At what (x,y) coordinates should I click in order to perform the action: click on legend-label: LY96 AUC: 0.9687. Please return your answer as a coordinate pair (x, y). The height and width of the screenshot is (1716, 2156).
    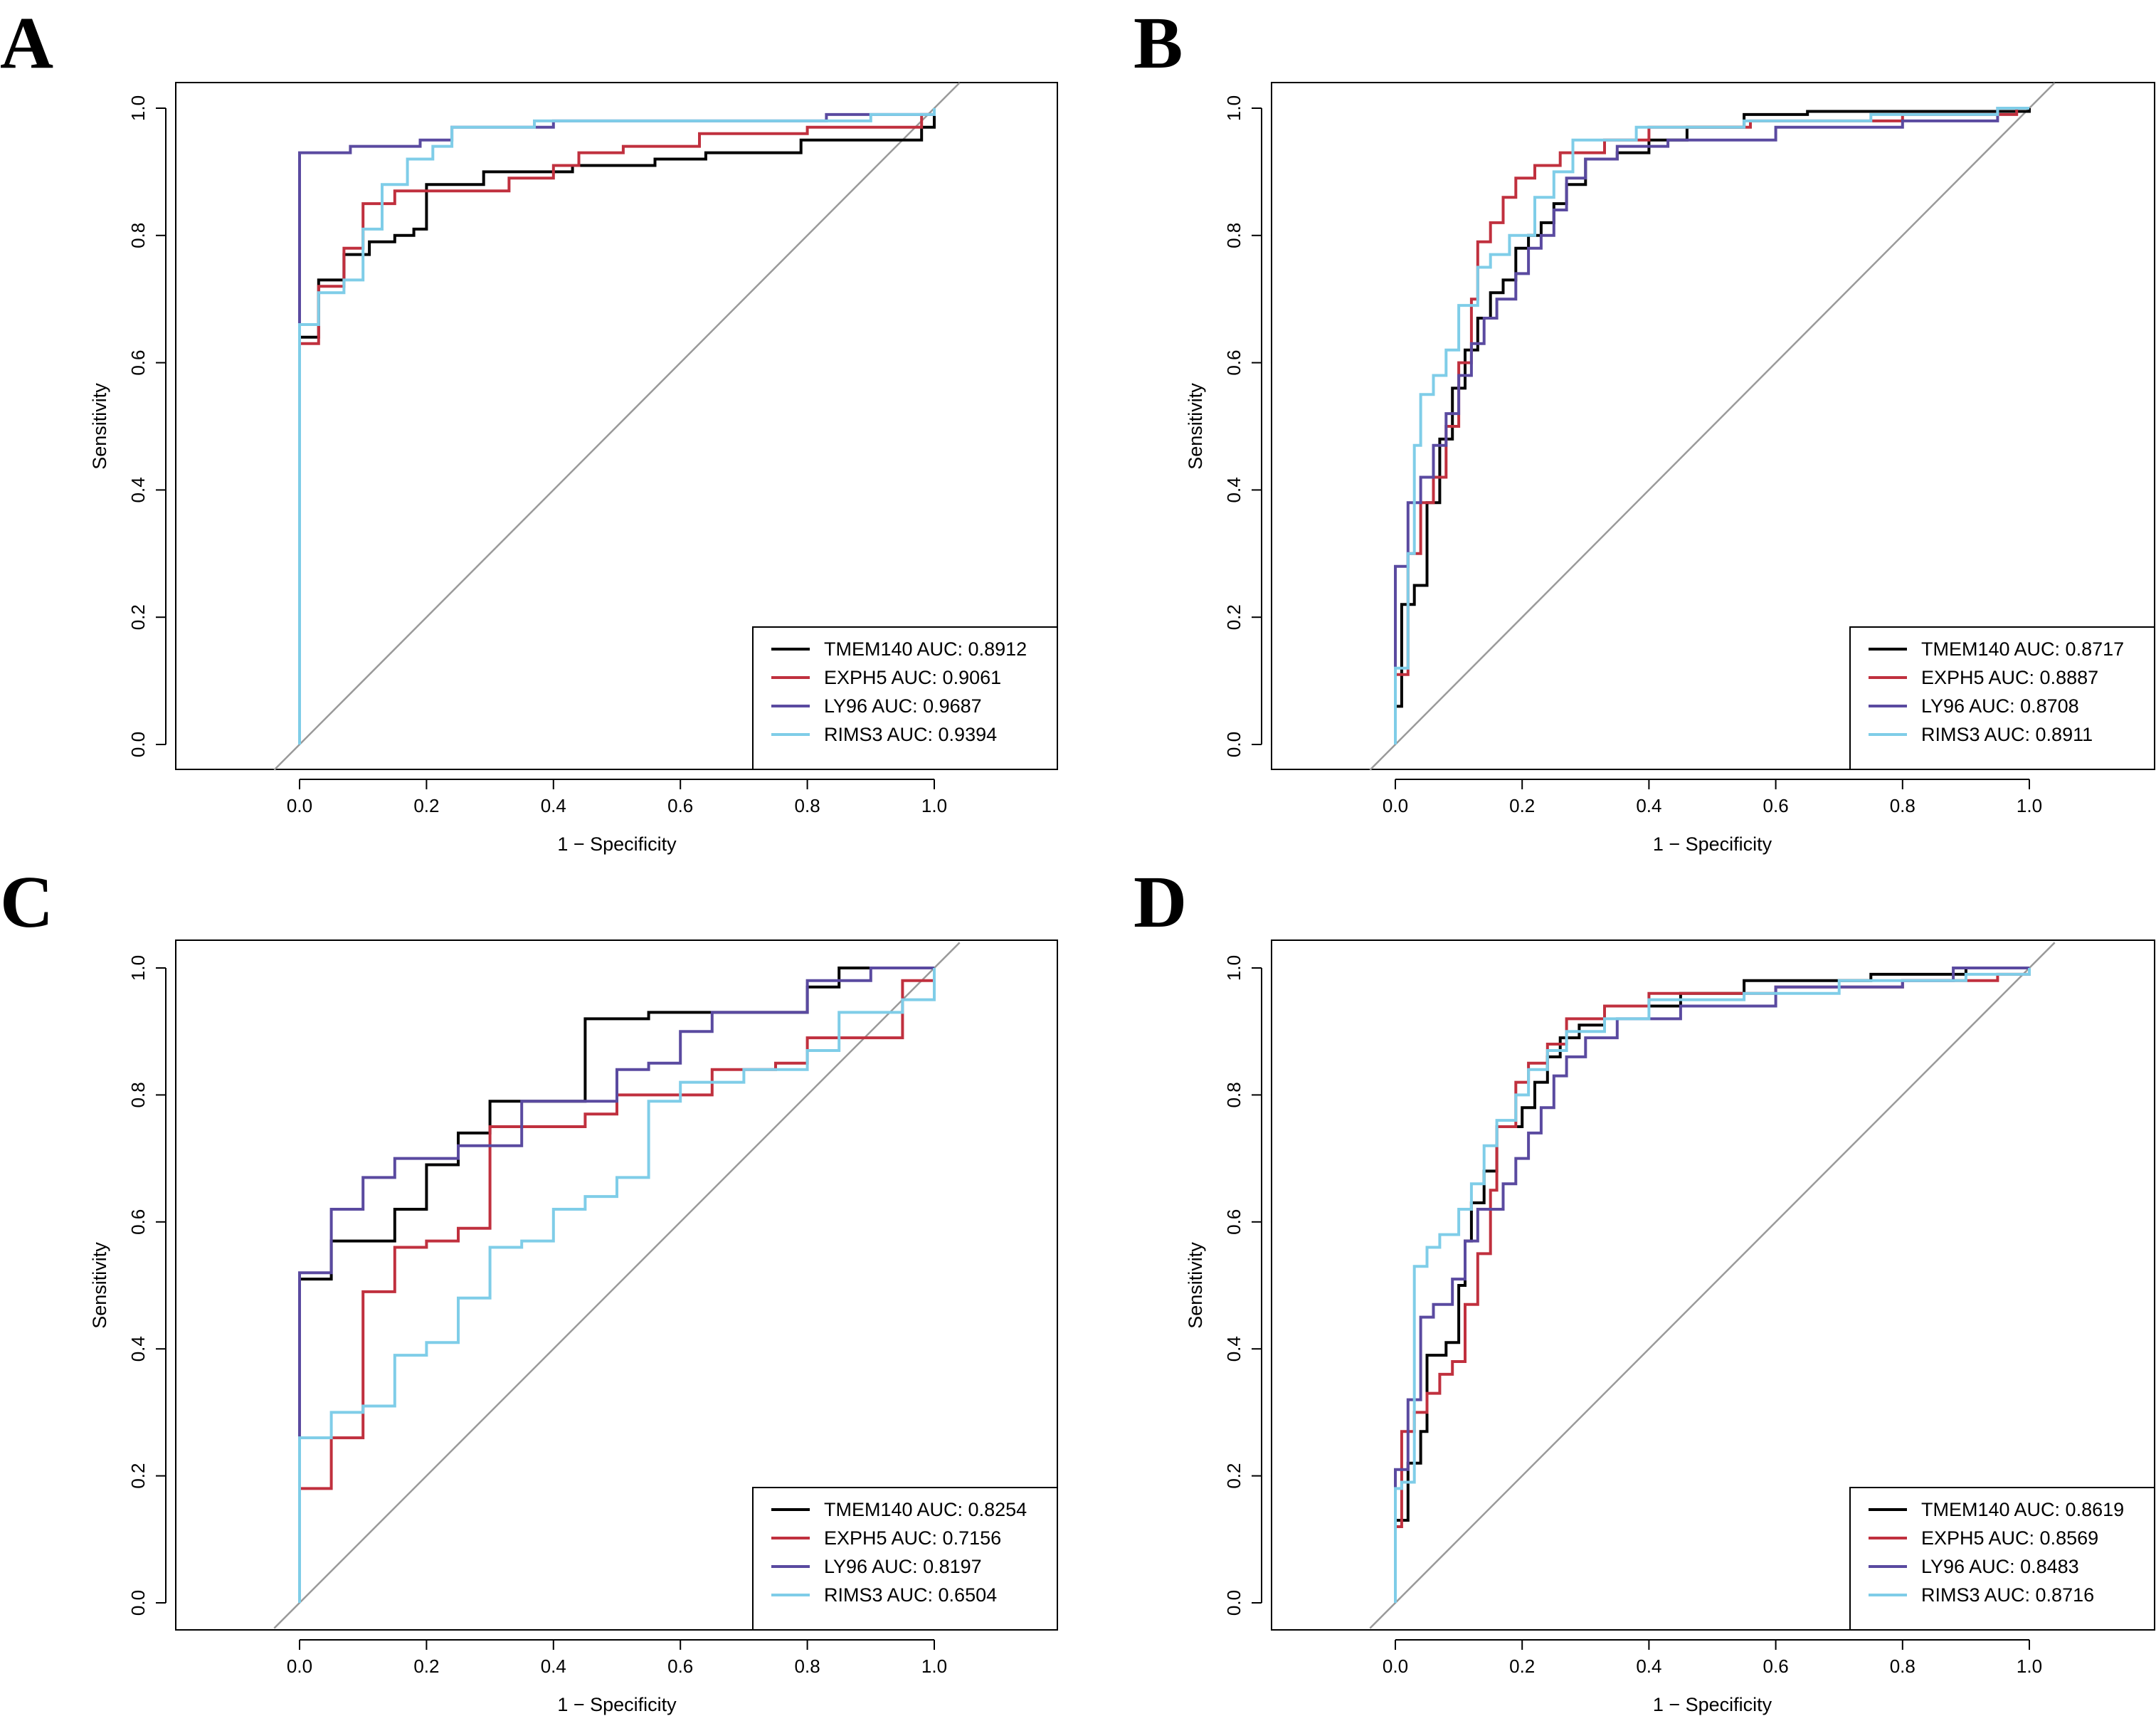
    Looking at the image, I should click on (903, 706).